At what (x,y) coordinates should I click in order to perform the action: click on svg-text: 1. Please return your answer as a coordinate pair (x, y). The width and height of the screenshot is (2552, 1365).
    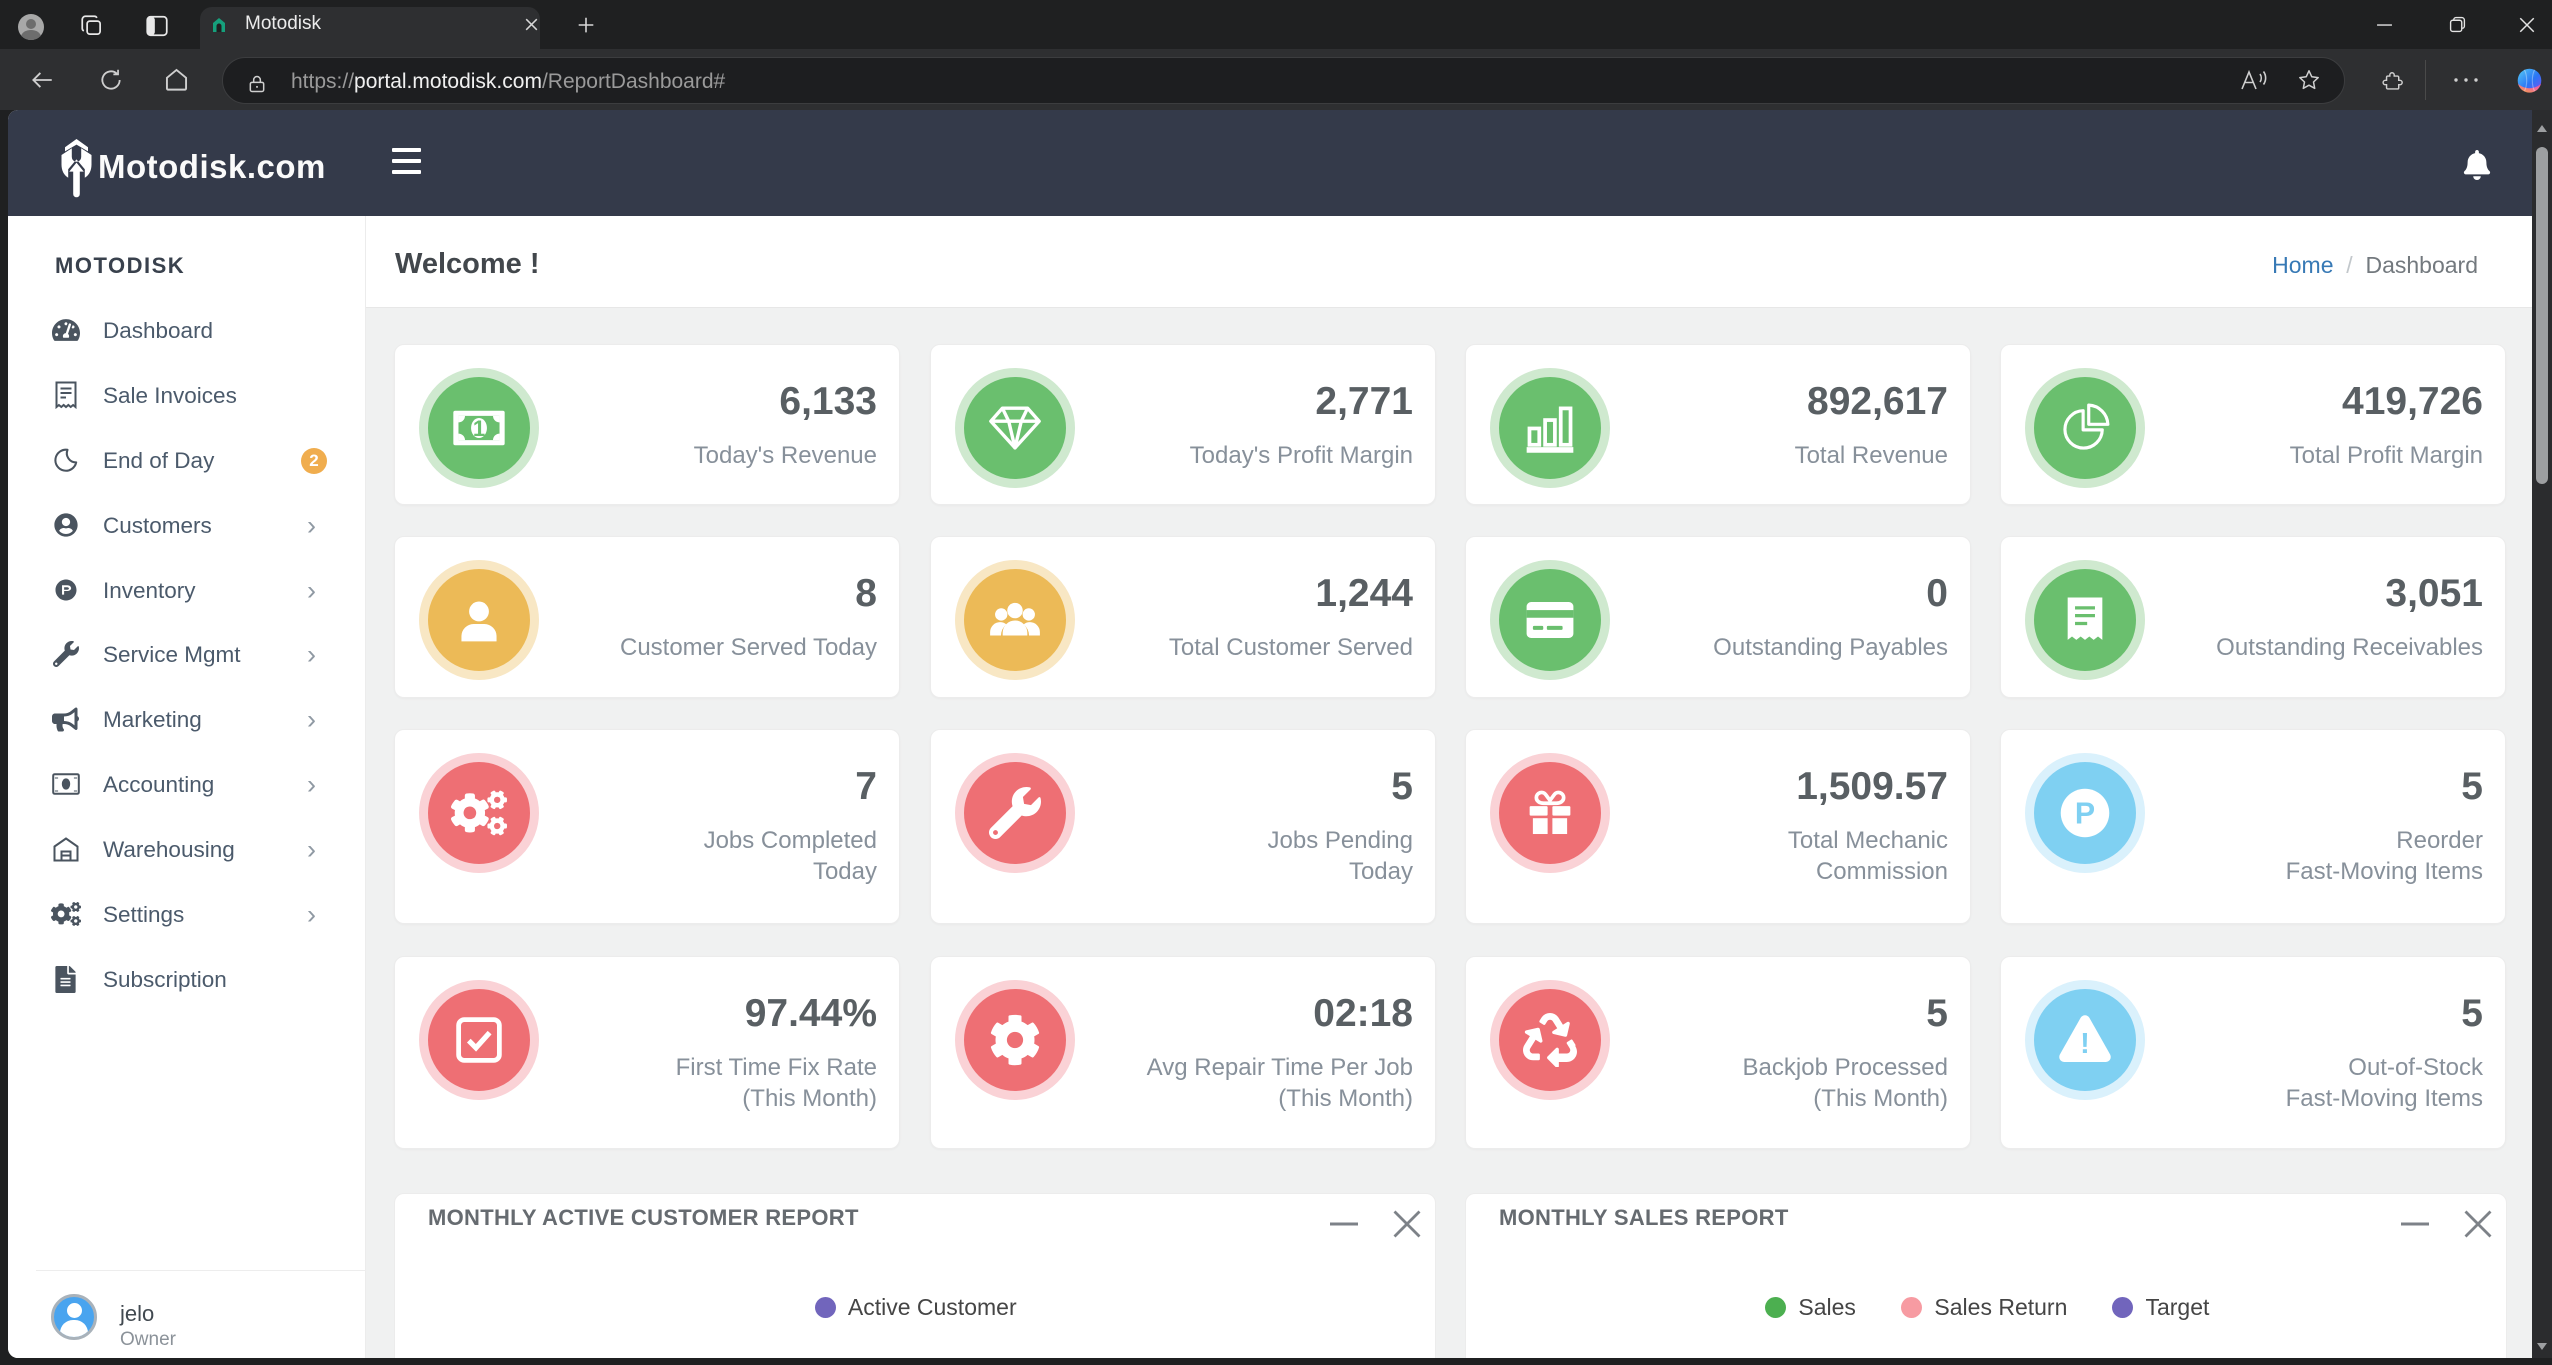
    Looking at the image, I should click on (479, 428).